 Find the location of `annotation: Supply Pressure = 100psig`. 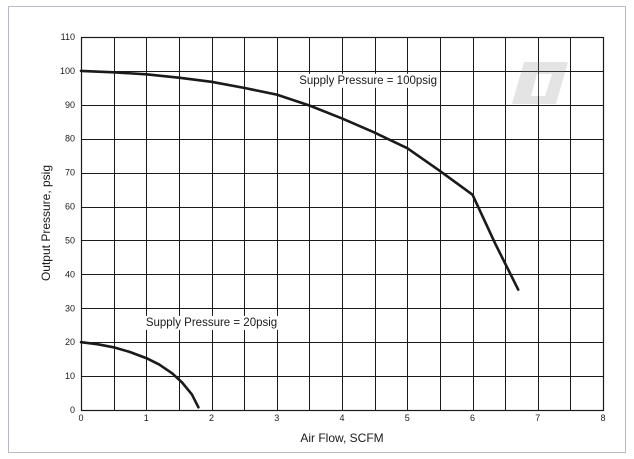

annotation: Supply Pressure = 100psig is located at coordinates (368, 80).